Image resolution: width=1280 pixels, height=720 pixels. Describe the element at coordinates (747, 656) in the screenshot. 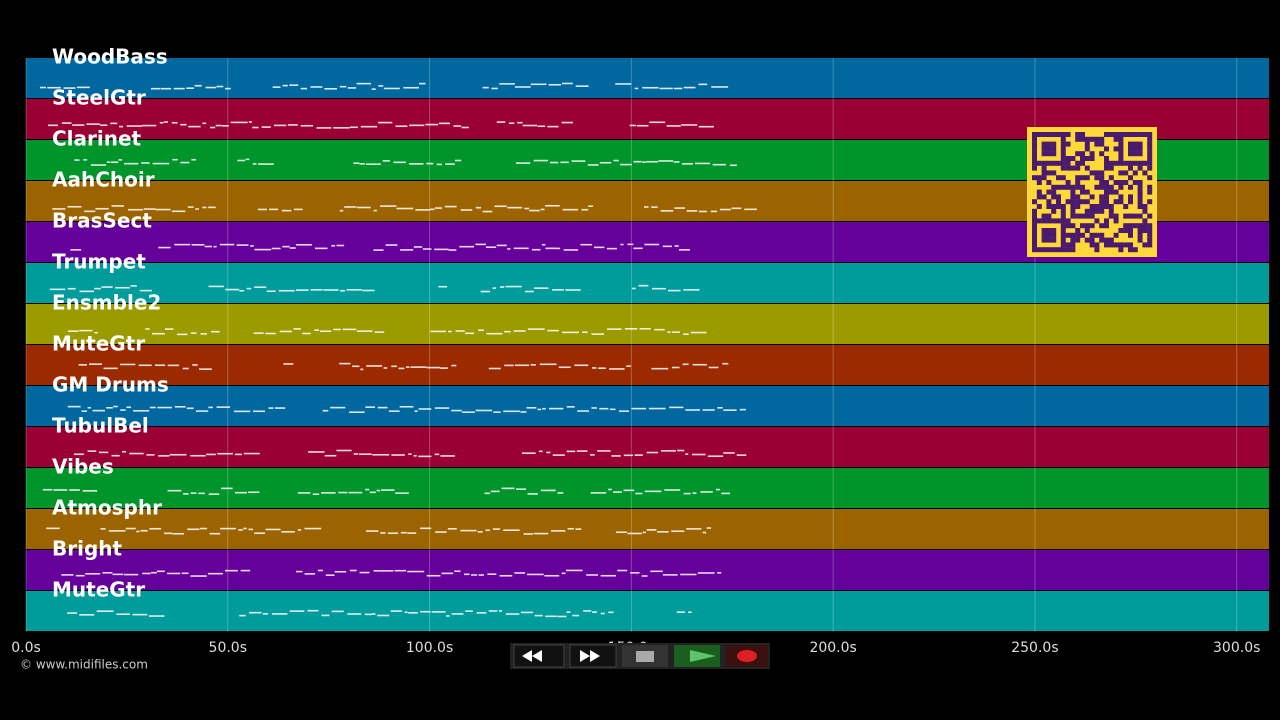

I see `record-button` at that location.